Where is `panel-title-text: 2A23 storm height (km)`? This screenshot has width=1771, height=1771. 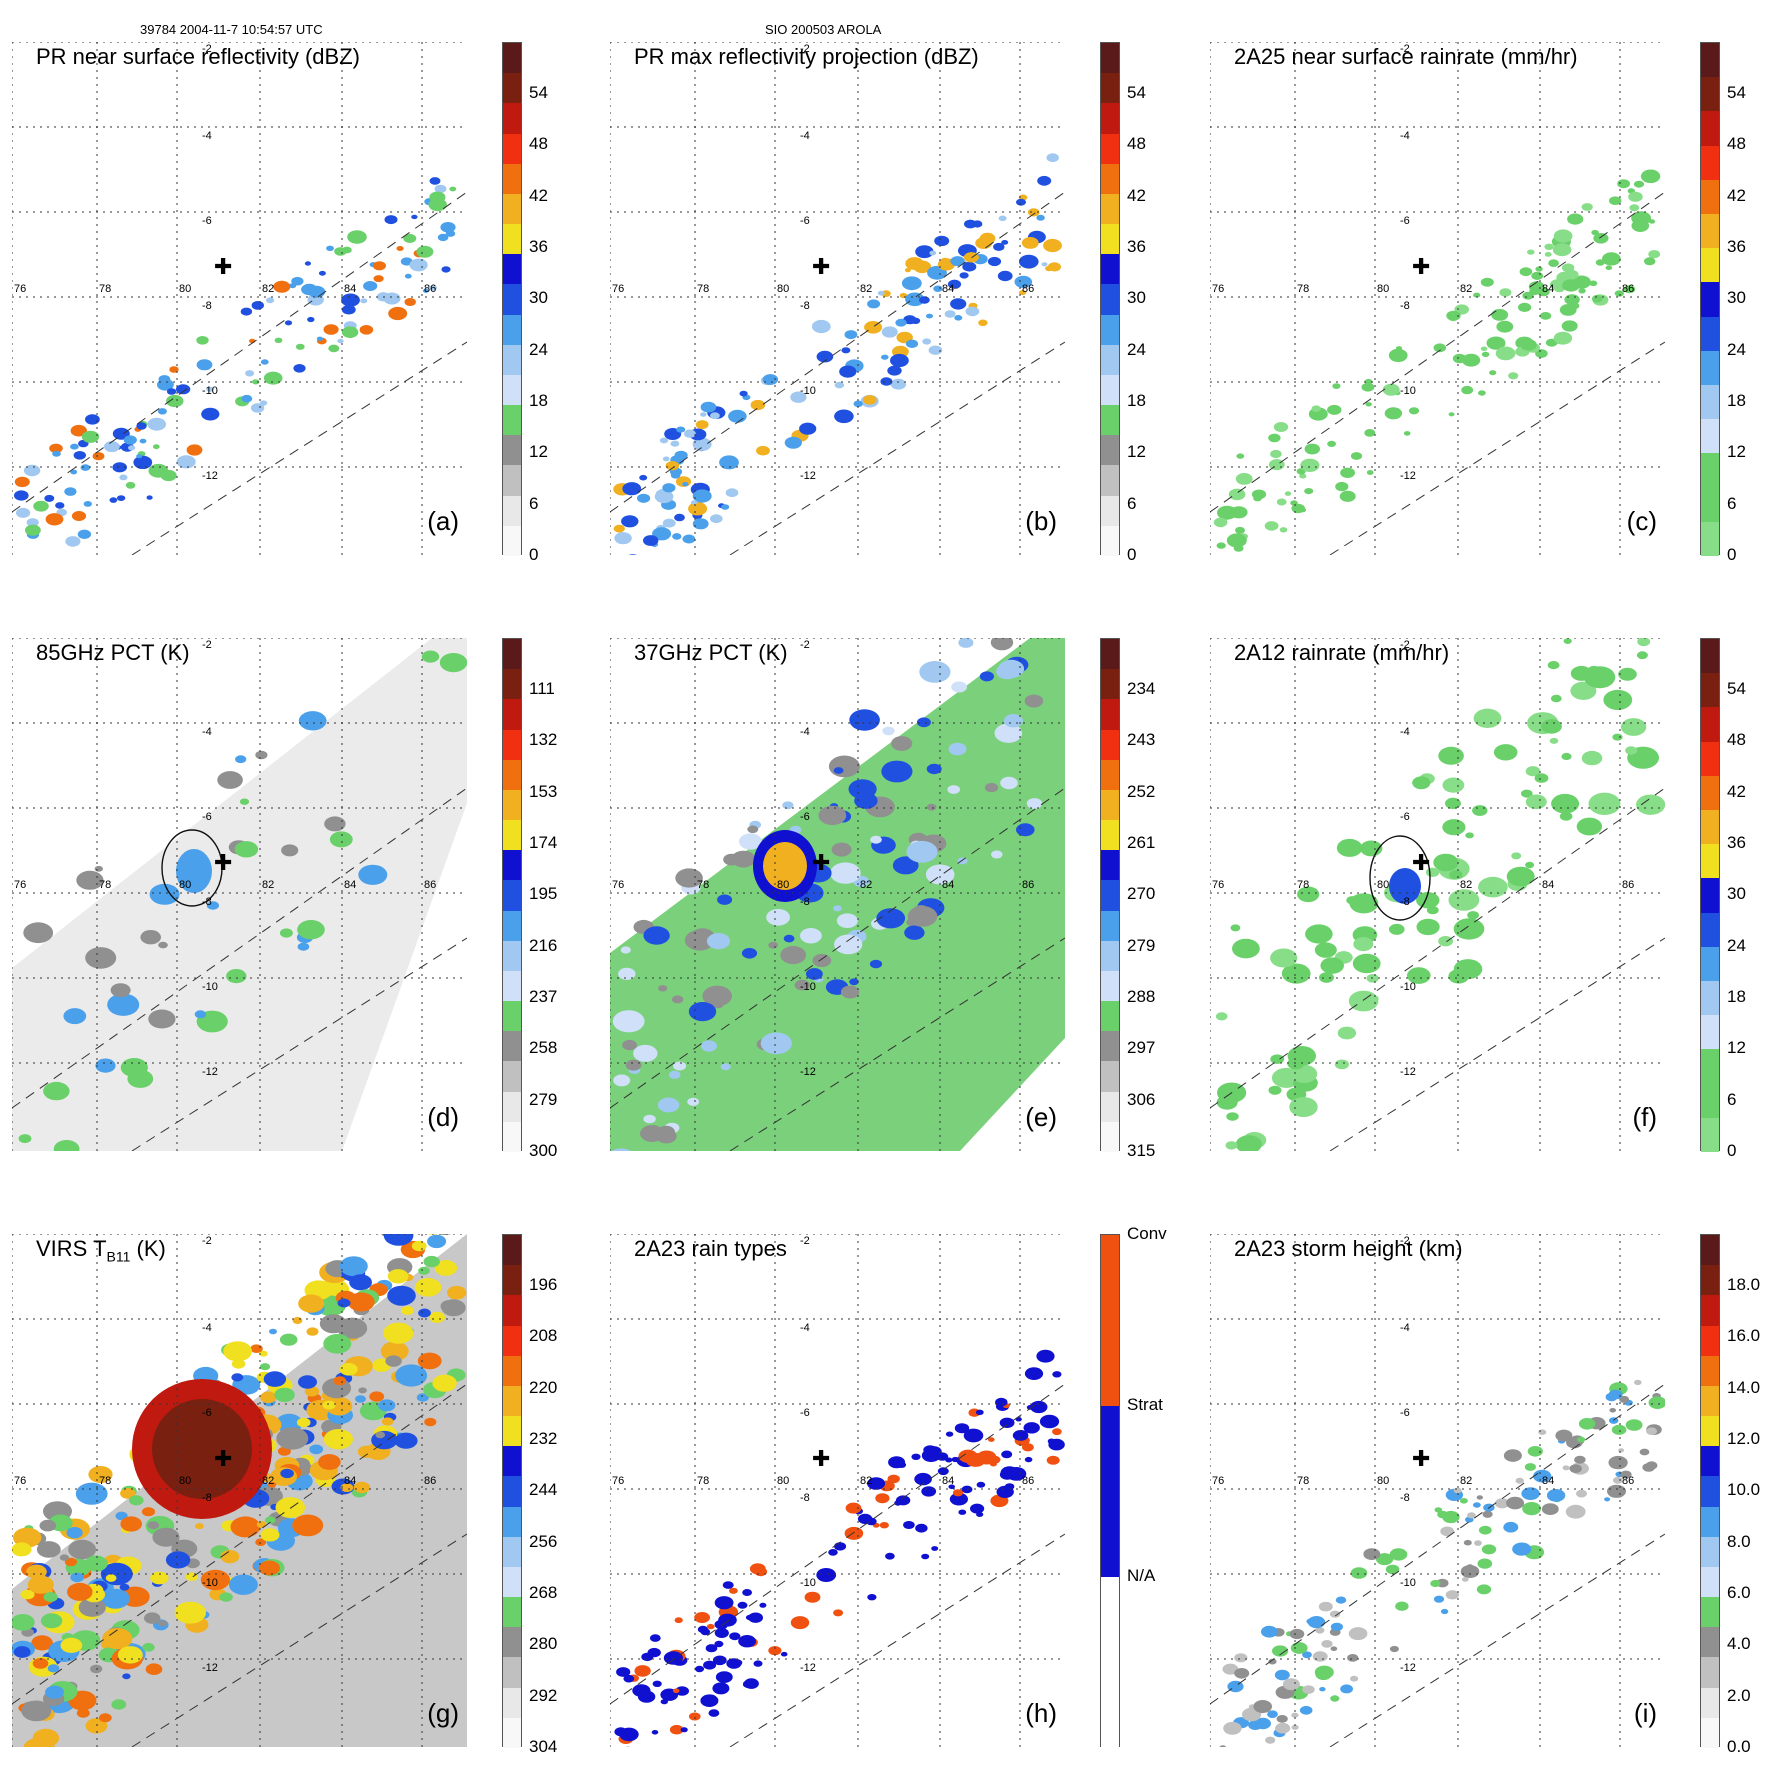 panel-title-text: 2A23 storm height (km) is located at coordinates (1348, 1248).